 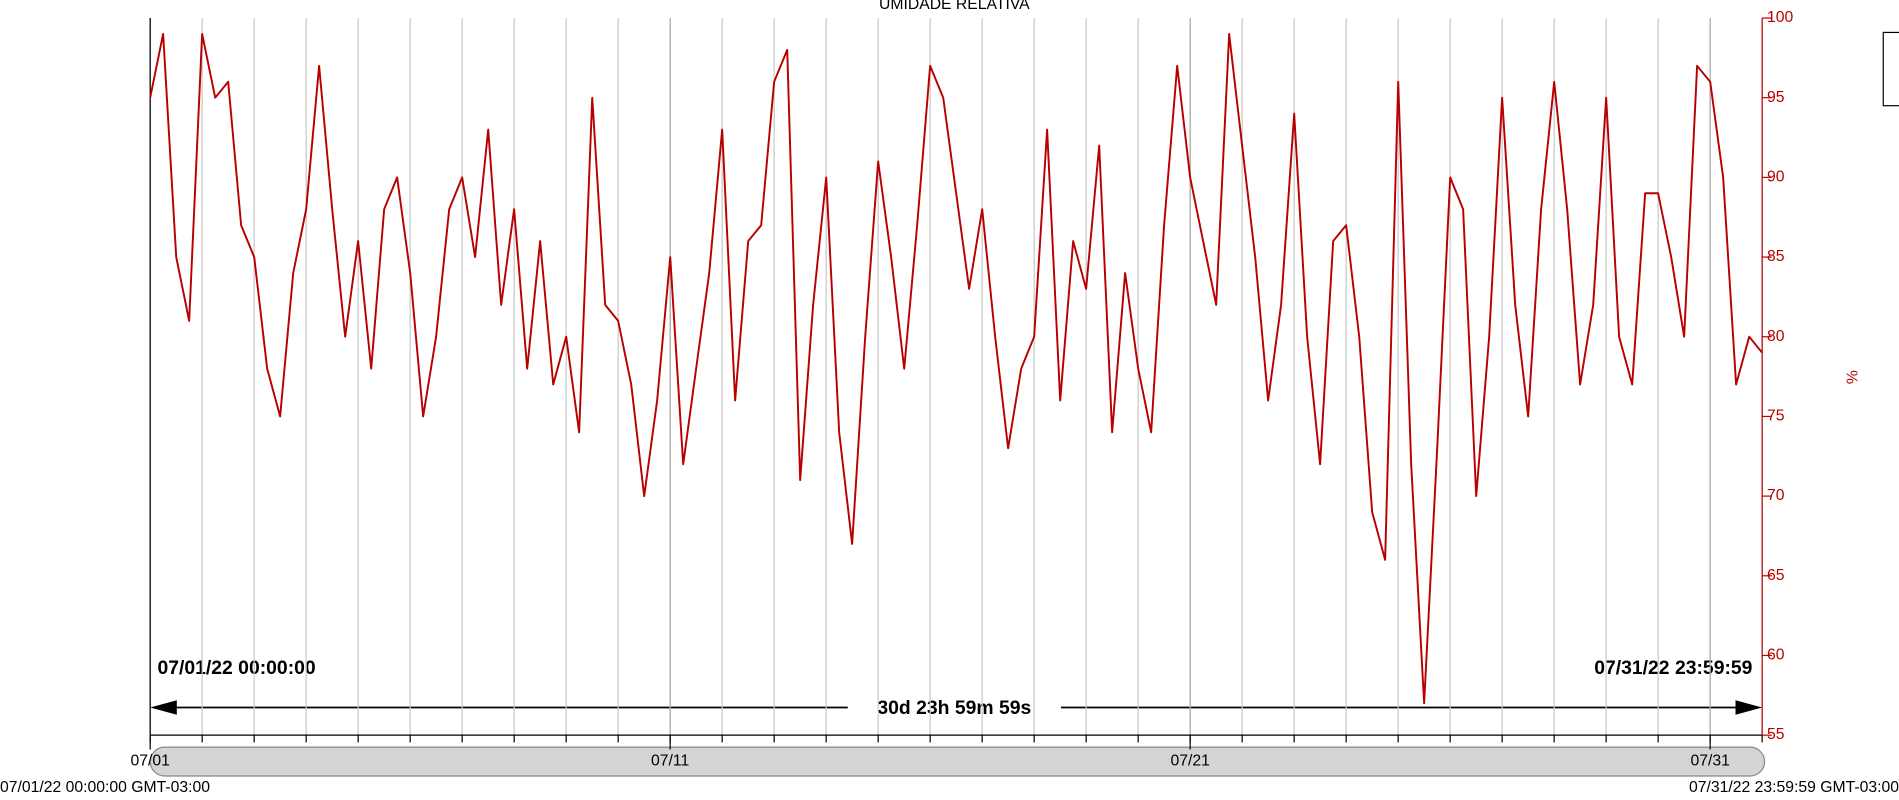 I want to click on y-tick-label: 80, so click(x=1776, y=336).